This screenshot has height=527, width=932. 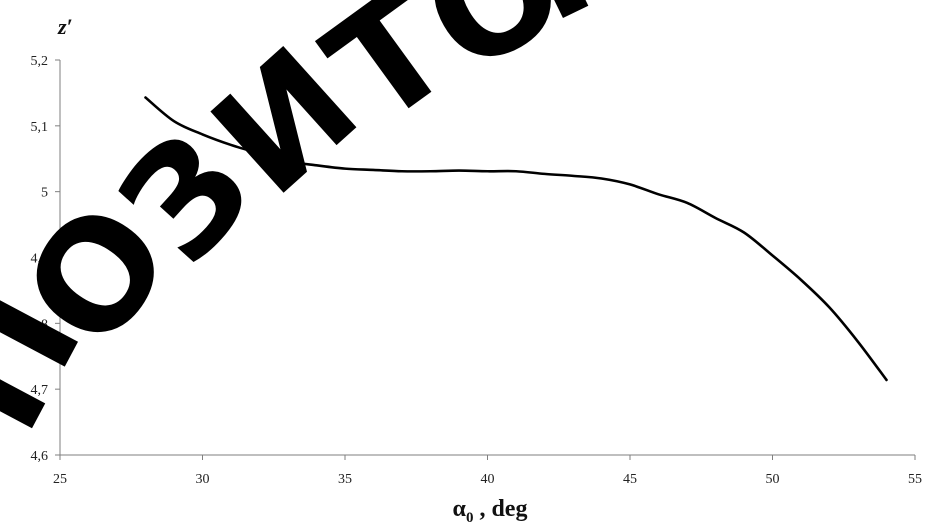 I want to click on y-tick-label: 5,1, so click(x=40, y=127).